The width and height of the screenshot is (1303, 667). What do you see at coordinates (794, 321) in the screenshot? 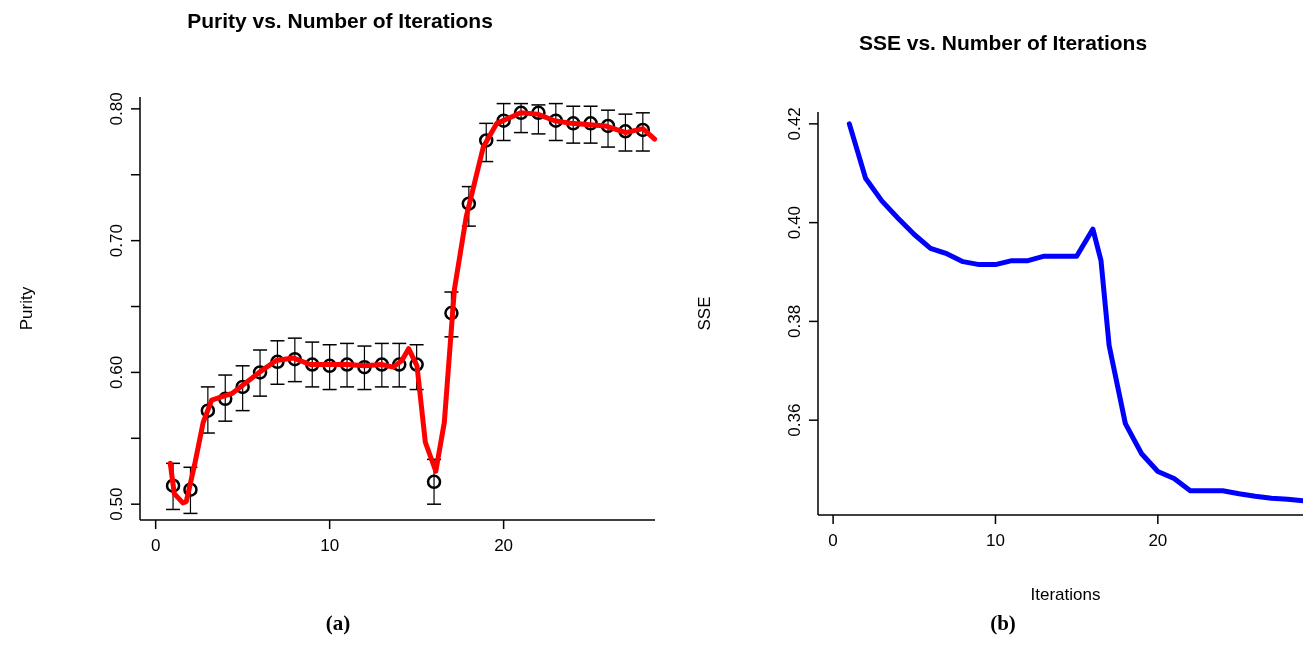
I see `y-tick-label: 0.38` at bounding box center [794, 321].